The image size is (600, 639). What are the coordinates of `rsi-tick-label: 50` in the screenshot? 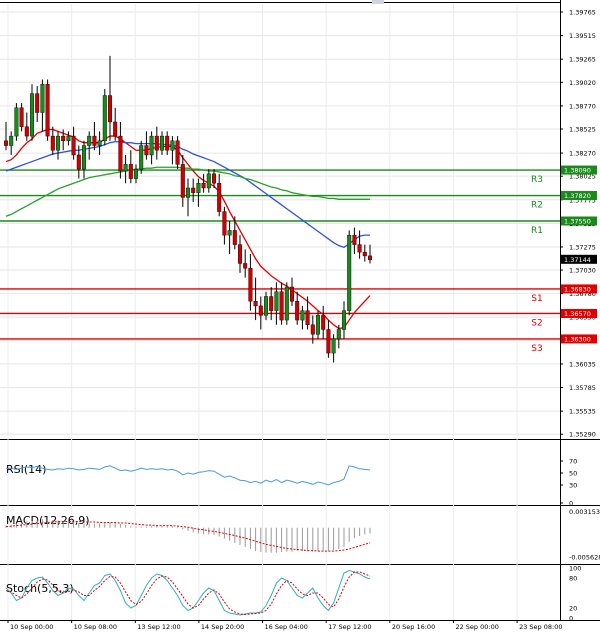 It's located at (573, 474).